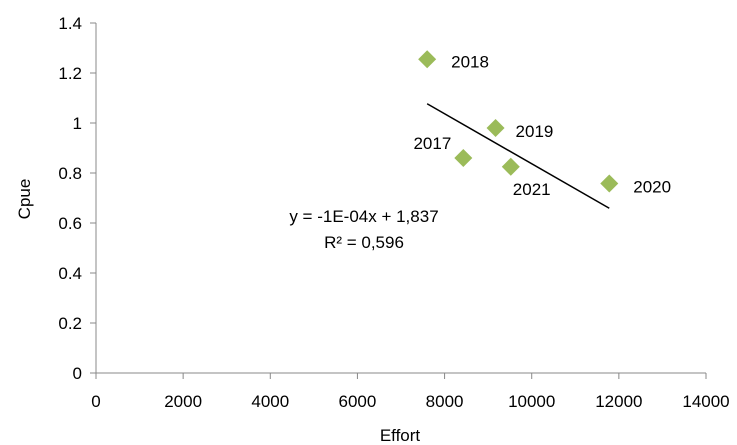  I want to click on data-point-2020, so click(609, 183).